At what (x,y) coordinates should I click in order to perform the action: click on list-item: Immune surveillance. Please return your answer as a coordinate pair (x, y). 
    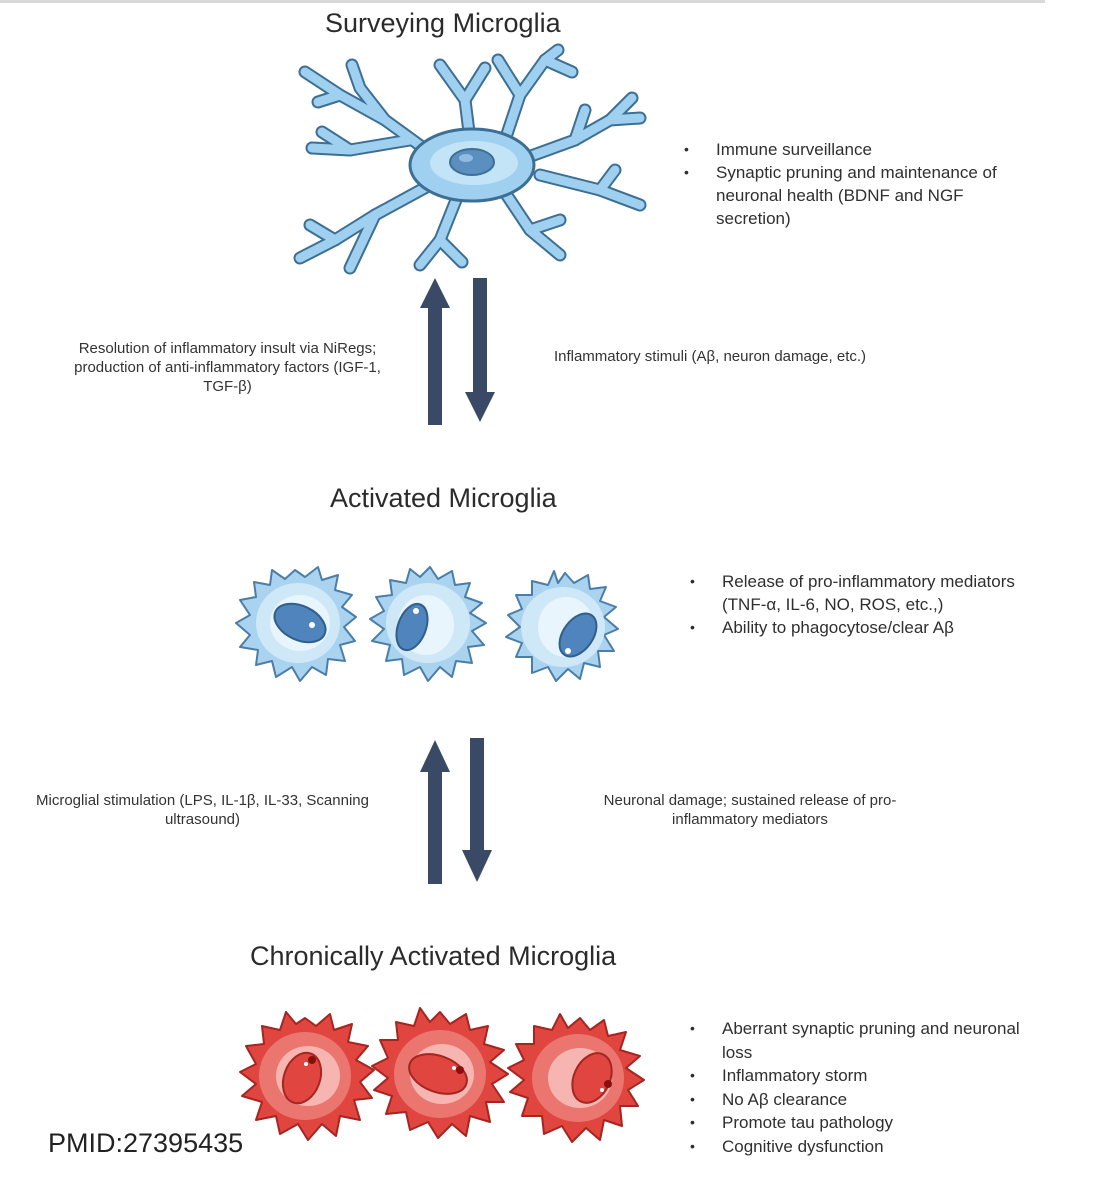
    Looking at the image, I should click on (860, 149).